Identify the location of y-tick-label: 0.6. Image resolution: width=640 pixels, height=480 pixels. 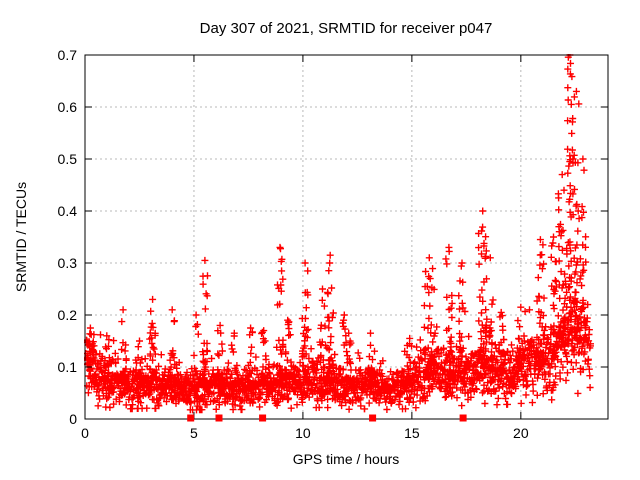
(68, 107).